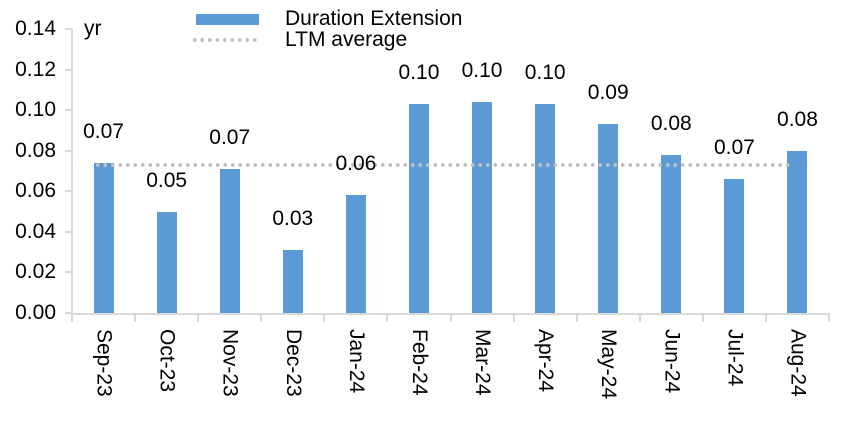 The width and height of the screenshot is (852, 422). What do you see at coordinates (227, 19) in the screenshot?
I see `legend-bar-swatch` at bounding box center [227, 19].